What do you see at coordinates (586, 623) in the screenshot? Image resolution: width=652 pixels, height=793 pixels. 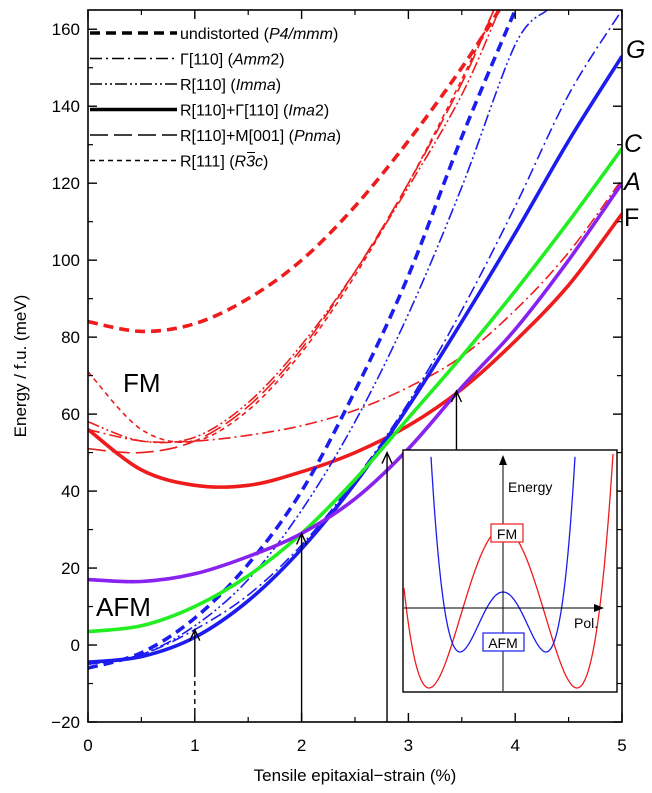 I see `inset-x-label: Pol.` at bounding box center [586, 623].